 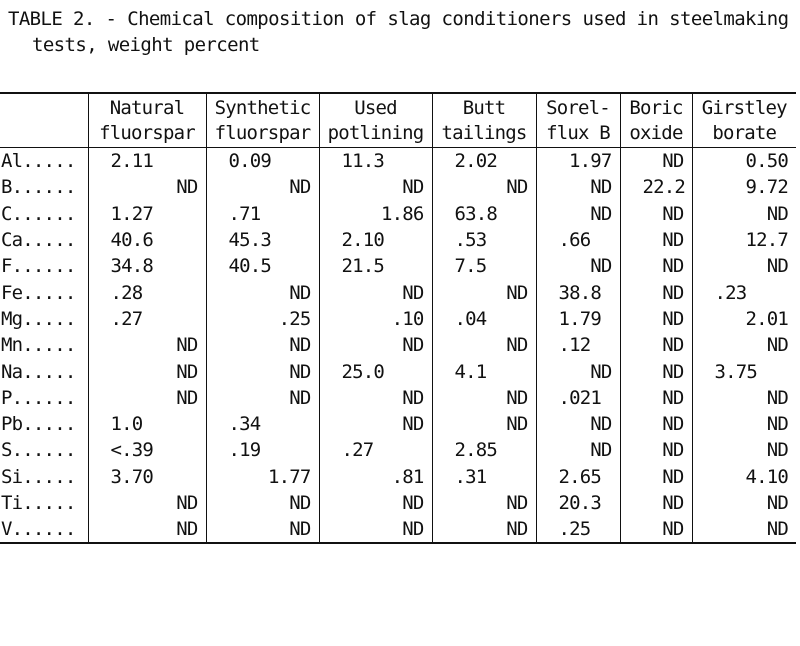 I want to click on table-cell: .10, so click(x=375, y=319).